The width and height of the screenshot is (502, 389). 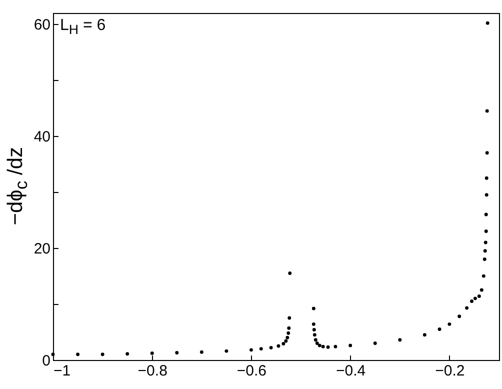 What do you see at coordinates (62, 371) in the screenshot?
I see `x-tick-label: −1` at bounding box center [62, 371].